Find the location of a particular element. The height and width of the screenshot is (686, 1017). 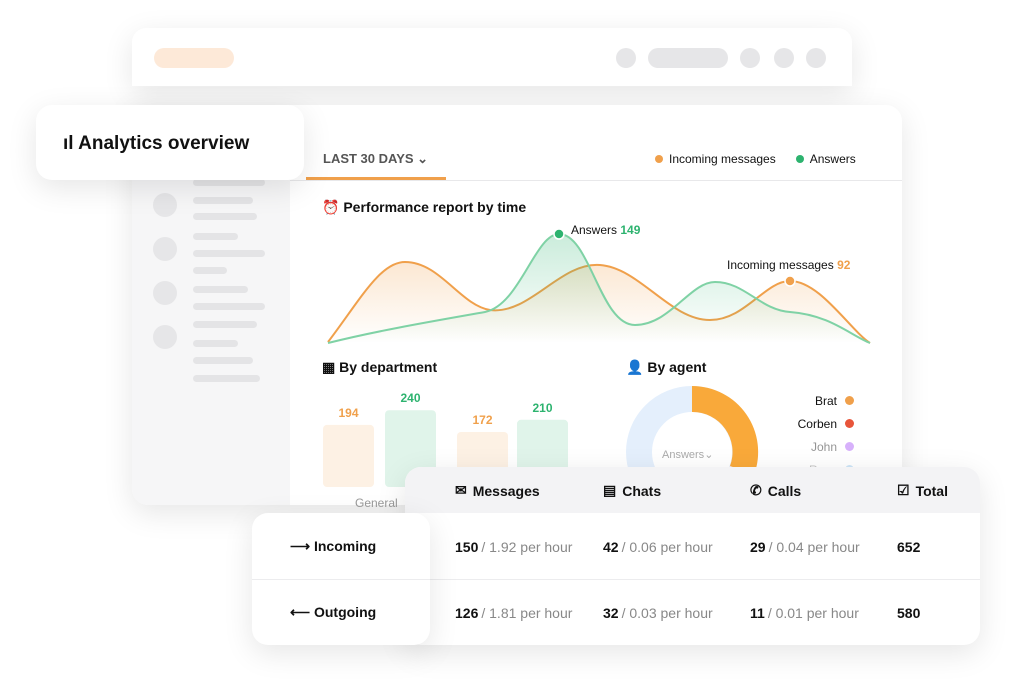

category-label: General is located at coordinates (376, 503).